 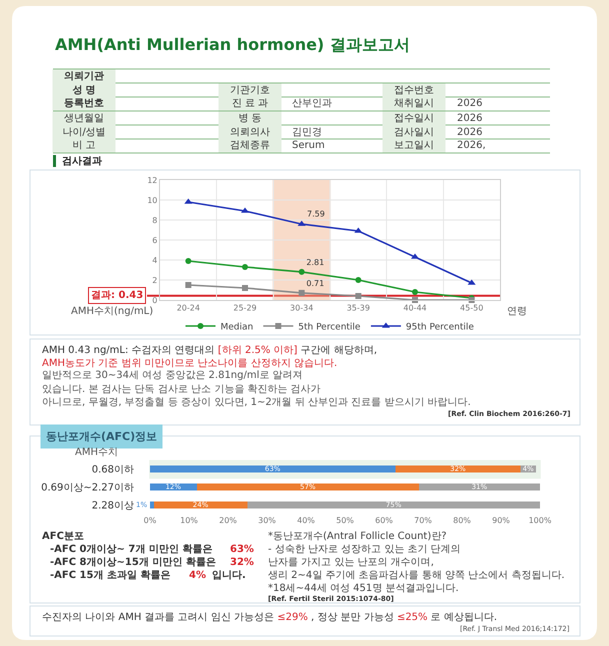 What do you see at coordinates (258, 350) in the screenshot?
I see `text: [하위 2.5% 이하]` at bounding box center [258, 350].